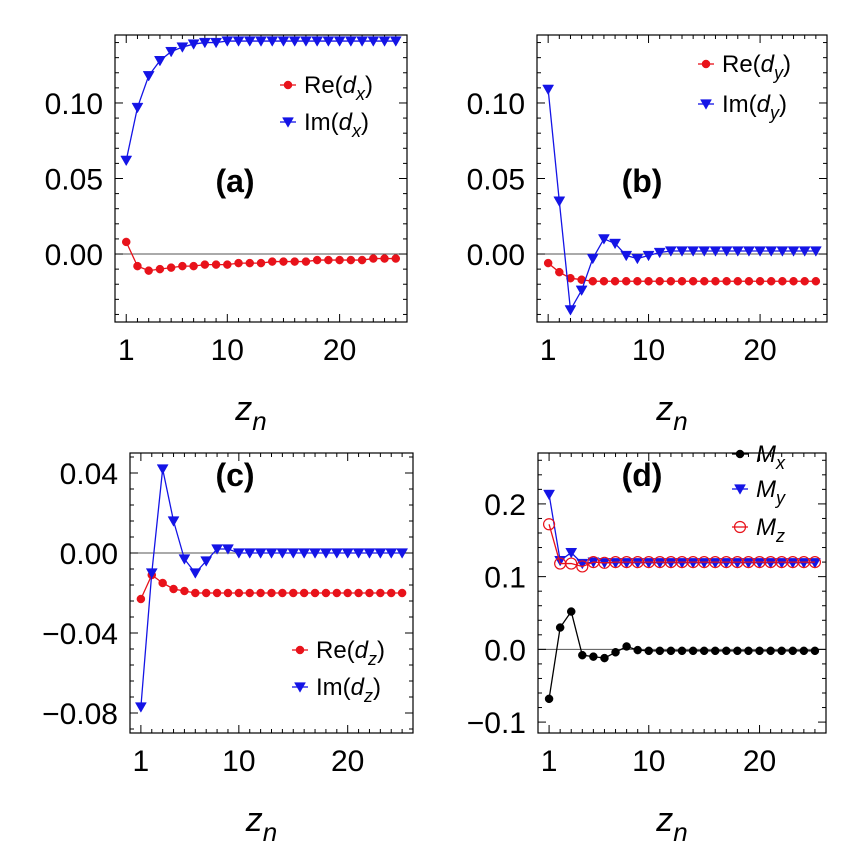 The image size is (850, 850). What do you see at coordinates (261, 178) in the screenshot?
I see `plot-frame` at bounding box center [261, 178].